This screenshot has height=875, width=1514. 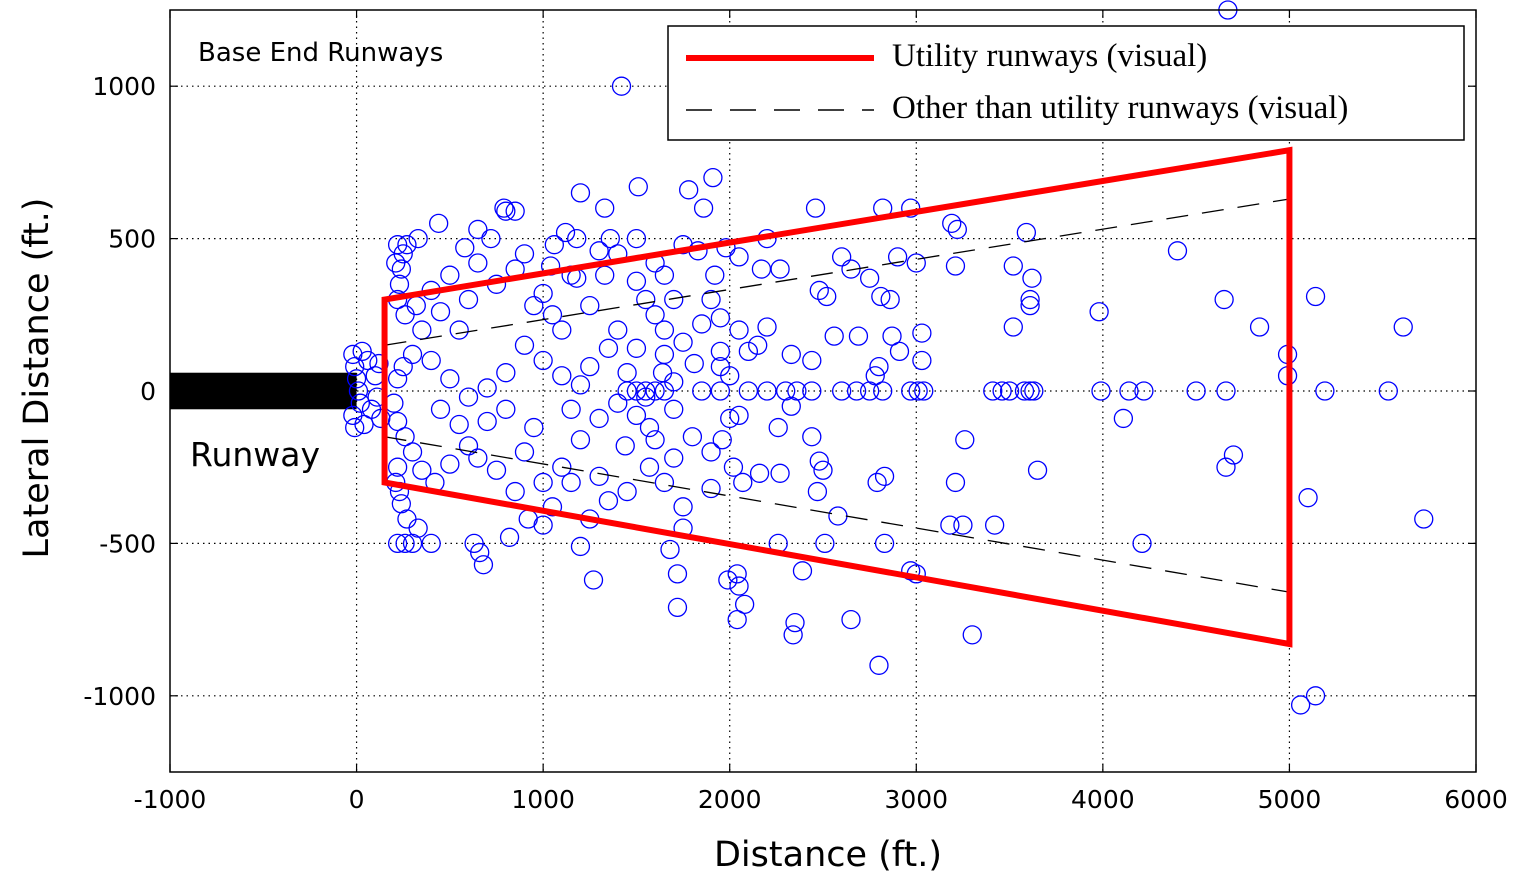 I want to click on runway-group, so click(x=263, y=391).